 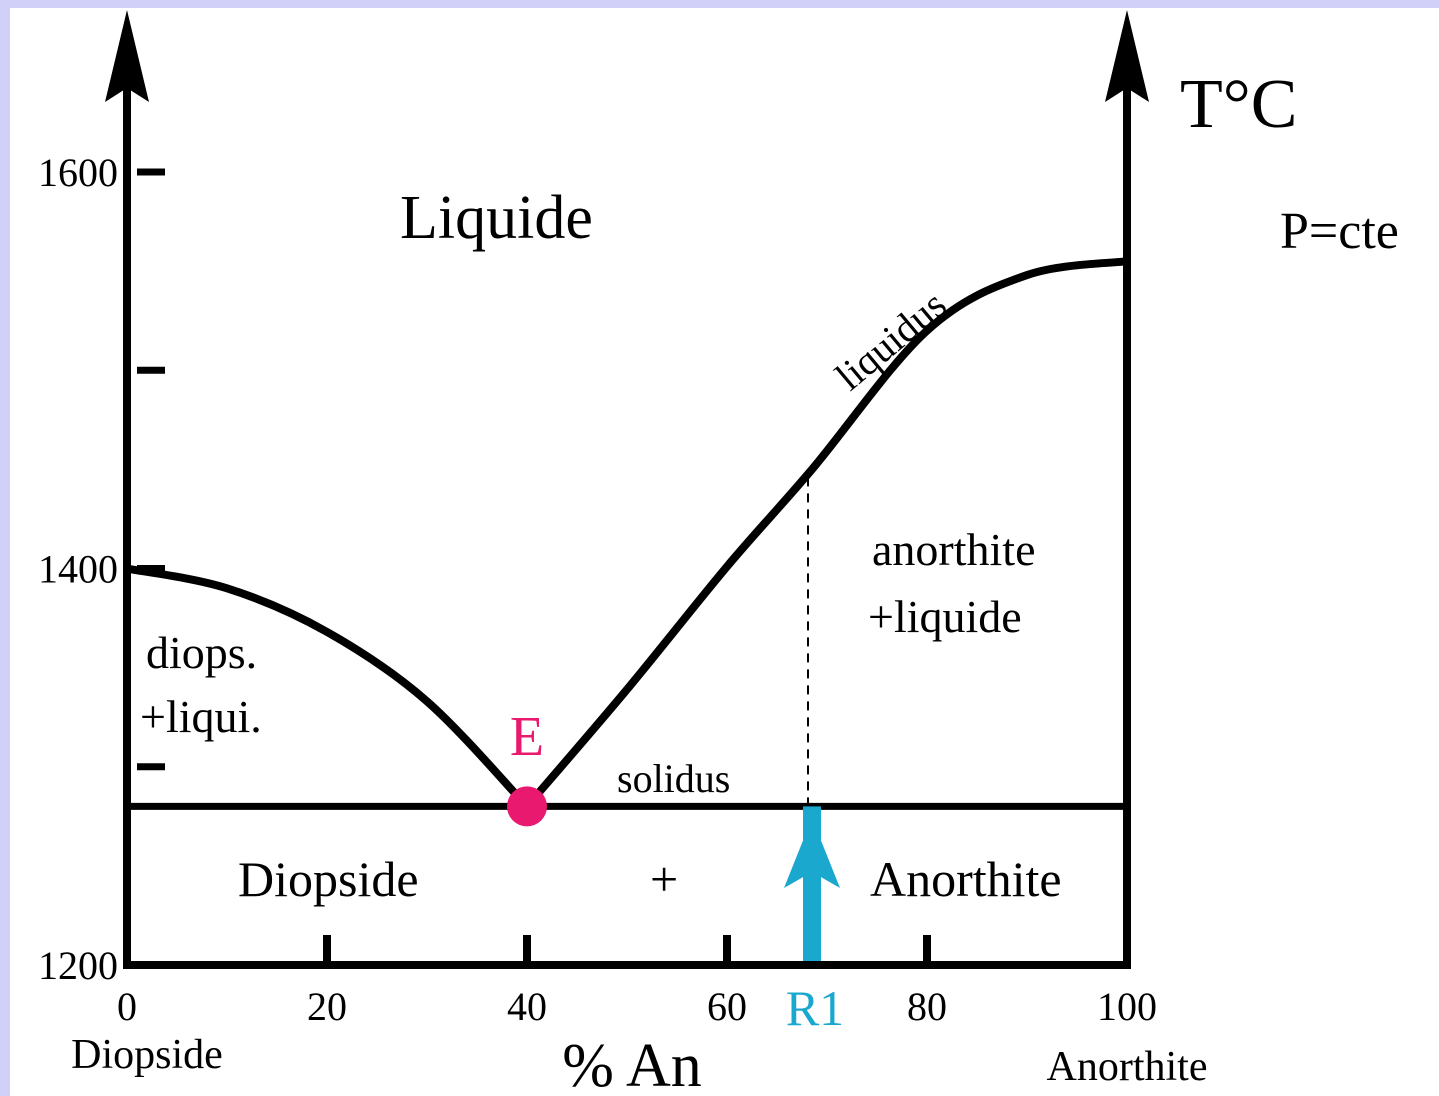 What do you see at coordinates (78, 172) in the screenshot?
I see `y-tick-label: 1600` at bounding box center [78, 172].